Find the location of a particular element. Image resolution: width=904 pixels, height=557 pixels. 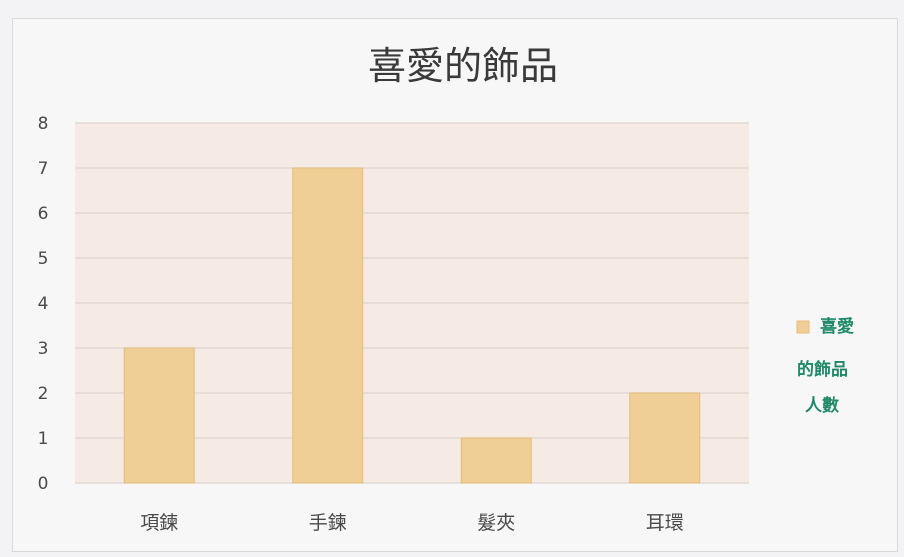

x-category-label: 髮夾 is located at coordinates (496, 523).